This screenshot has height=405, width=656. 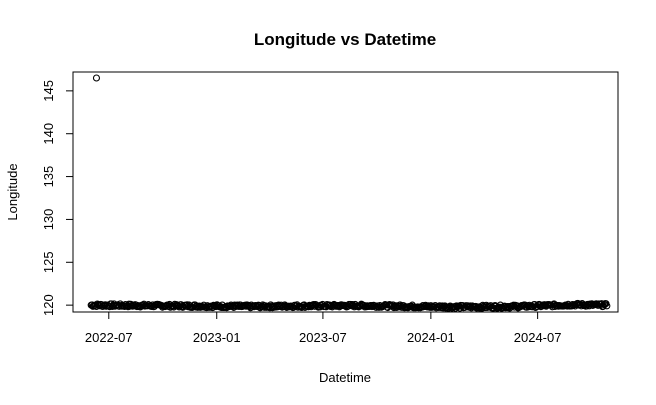 I want to click on y-tick-label: 140, so click(x=48, y=134).